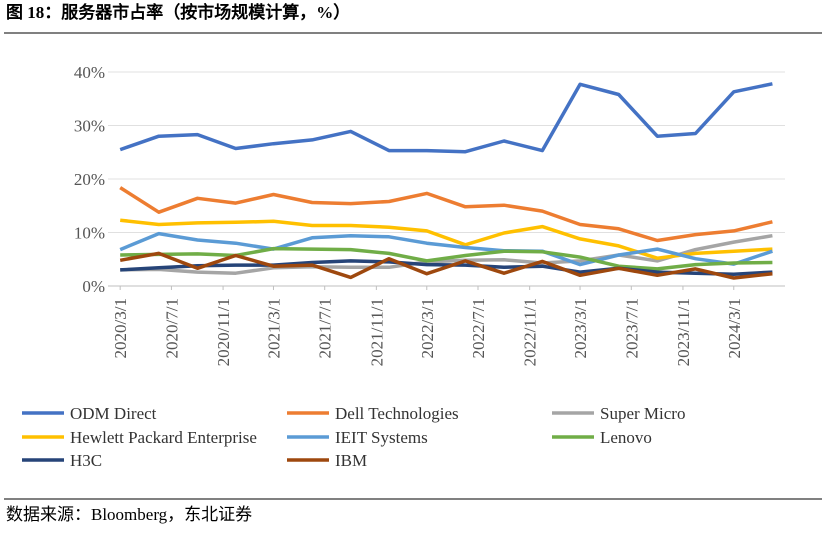  Describe the element at coordinates (478, 328) in the screenshot. I see `x-tick-label: 2022/7/1` at that location.